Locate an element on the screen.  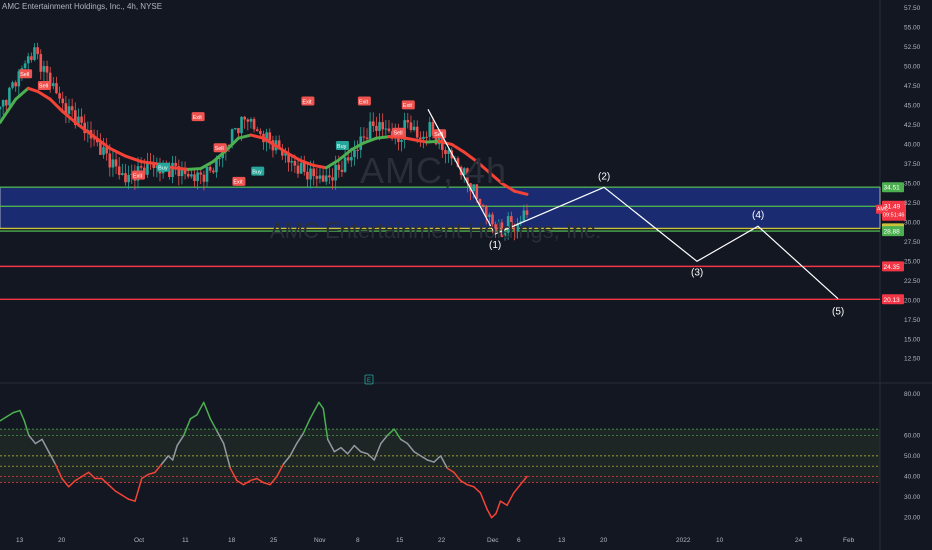
signal-tag-label: Buy is located at coordinates (342, 147).